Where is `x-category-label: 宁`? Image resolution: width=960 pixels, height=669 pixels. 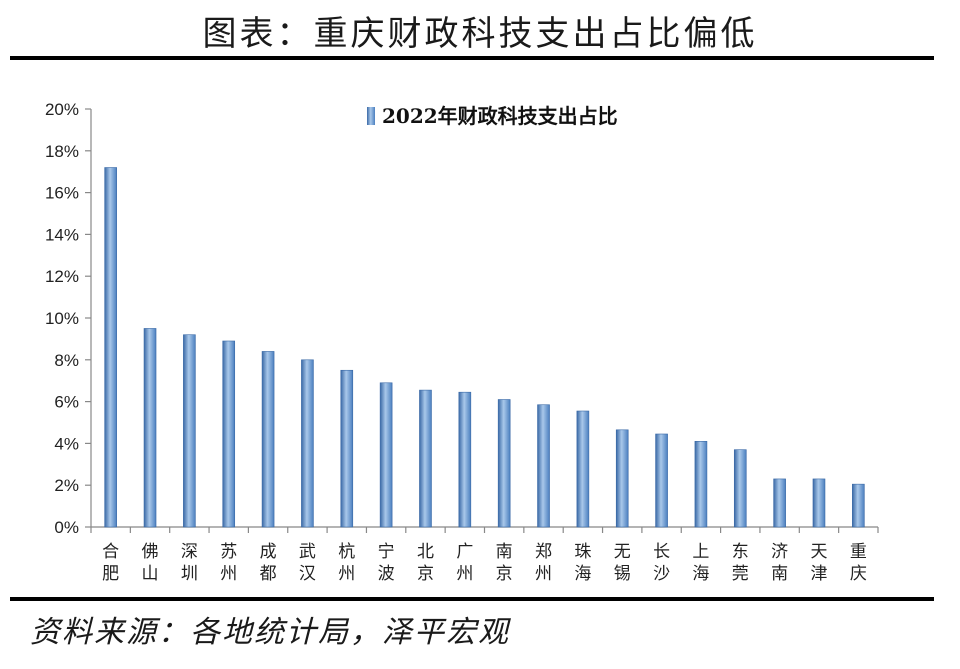 x-category-label: 宁 is located at coordinates (386, 552).